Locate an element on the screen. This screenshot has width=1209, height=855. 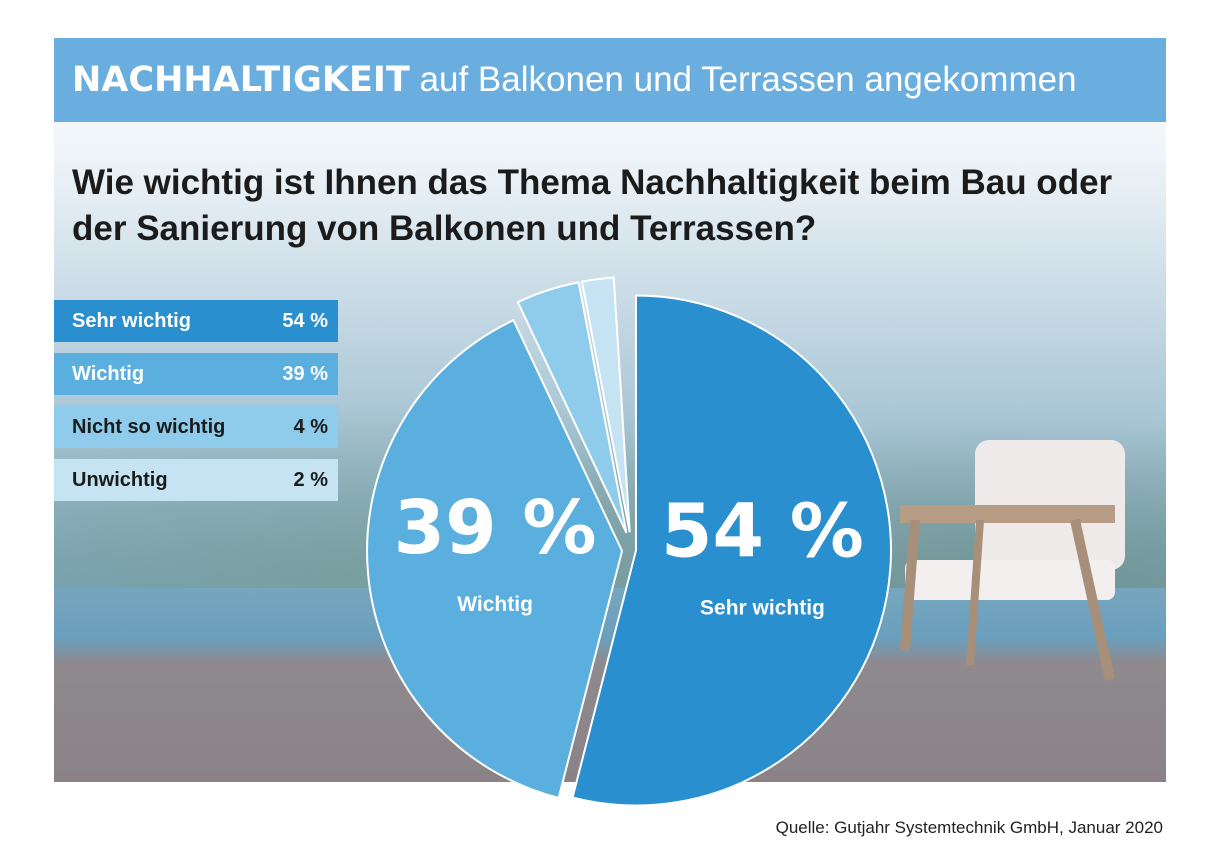
legend-value: 4 % is located at coordinates (310, 426).